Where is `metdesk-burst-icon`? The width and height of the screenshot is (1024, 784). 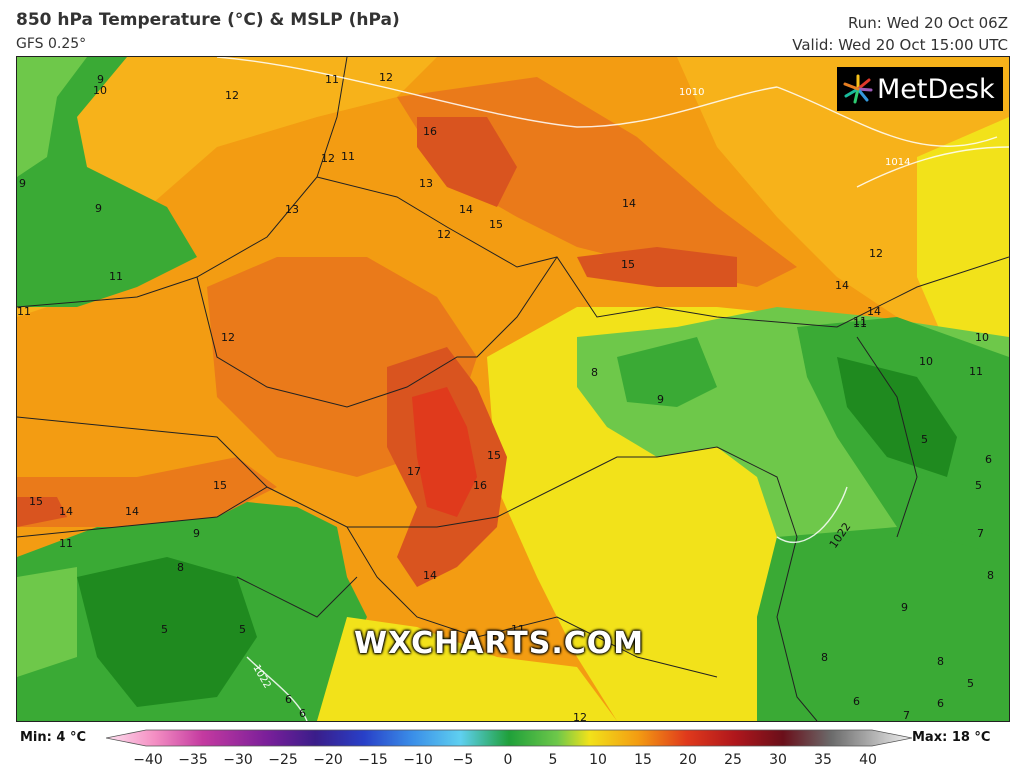 metdesk-burst-icon is located at coordinates (858, 89).